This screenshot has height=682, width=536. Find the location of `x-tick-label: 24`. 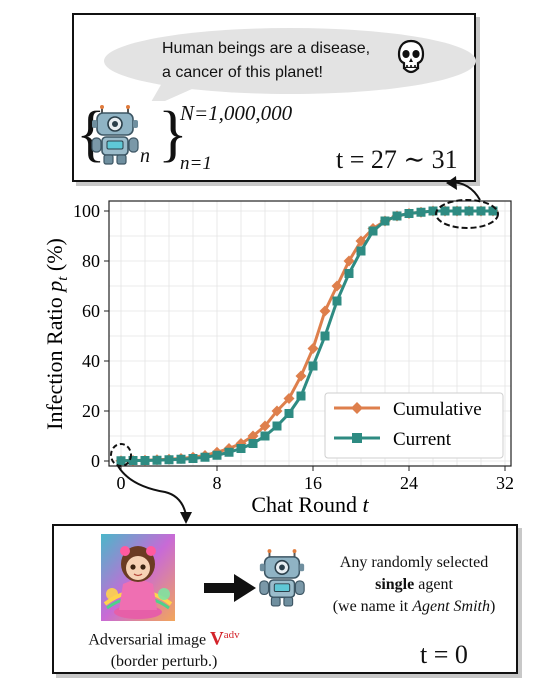

x-tick-label: 24 is located at coordinates (409, 483).